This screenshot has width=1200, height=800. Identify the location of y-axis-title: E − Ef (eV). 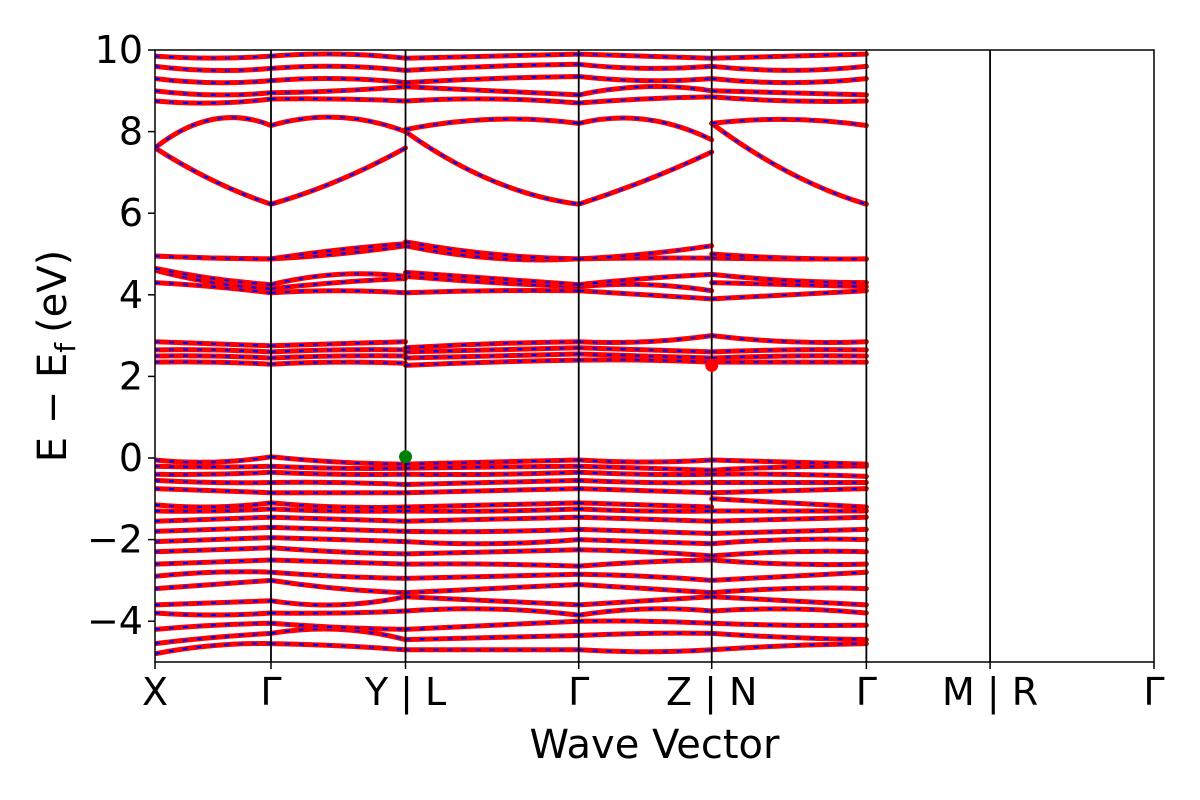
(56, 356).